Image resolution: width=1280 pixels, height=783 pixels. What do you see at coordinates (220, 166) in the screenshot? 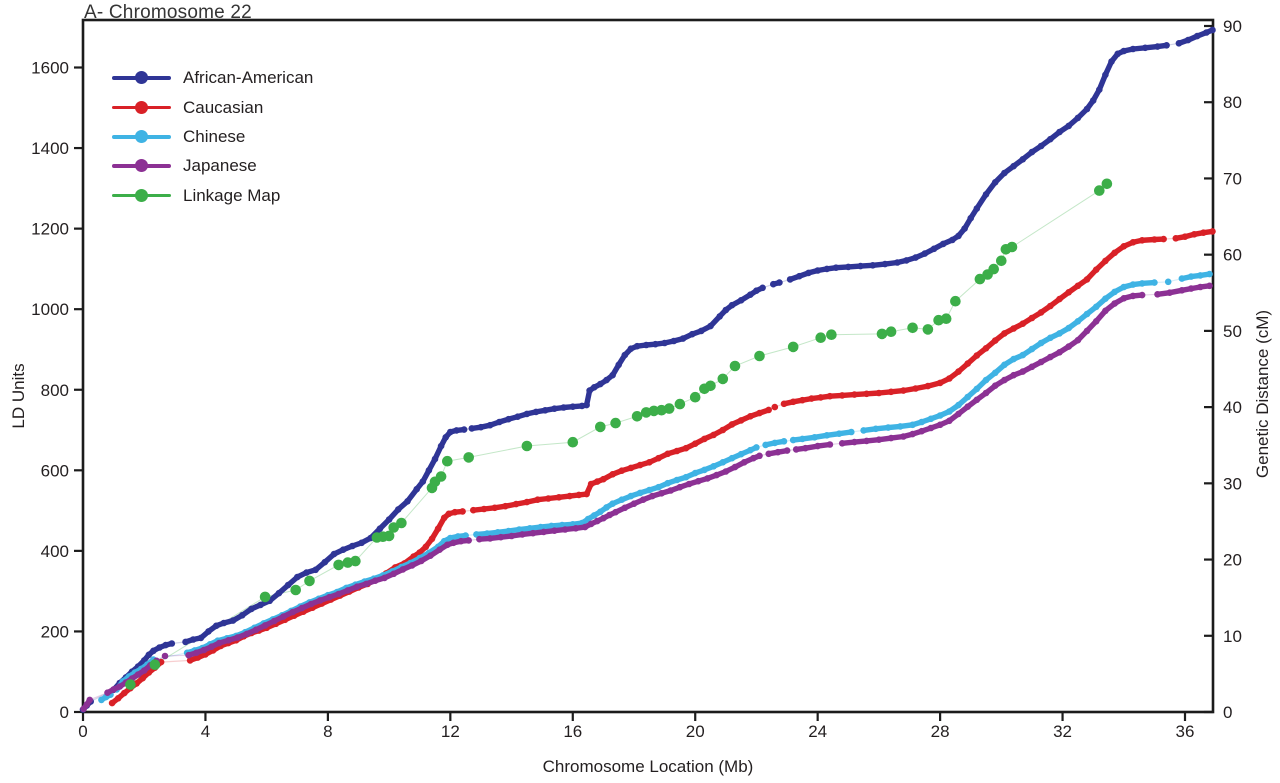
I see `legend-label: Japanese` at bounding box center [220, 166].